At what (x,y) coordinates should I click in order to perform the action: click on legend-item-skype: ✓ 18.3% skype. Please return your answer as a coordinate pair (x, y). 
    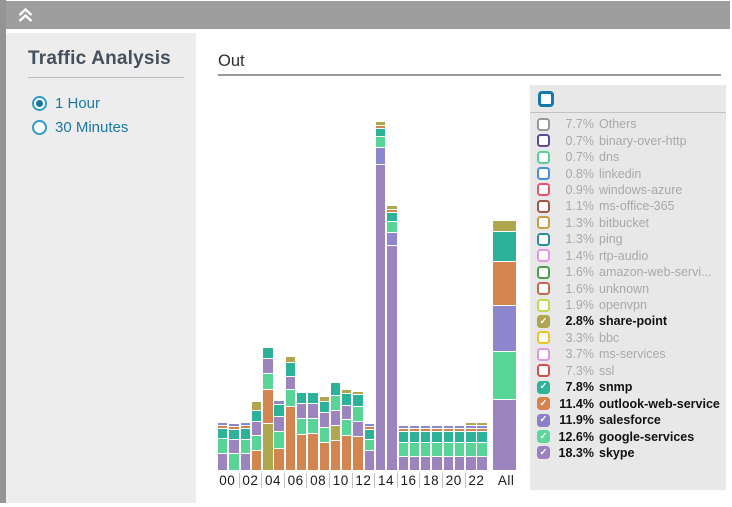
    Looking at the image, I should click on (628, 453).